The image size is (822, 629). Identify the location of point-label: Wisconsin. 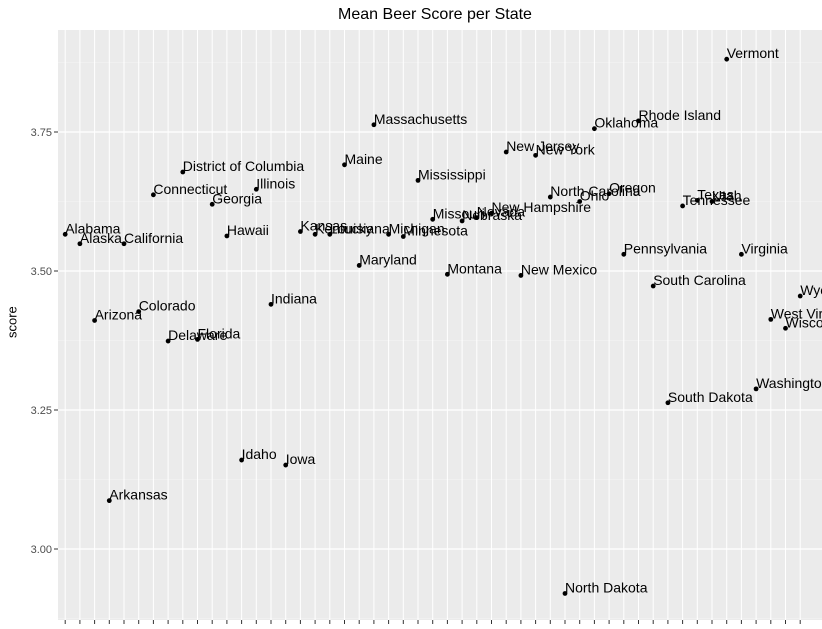
(804, 322).